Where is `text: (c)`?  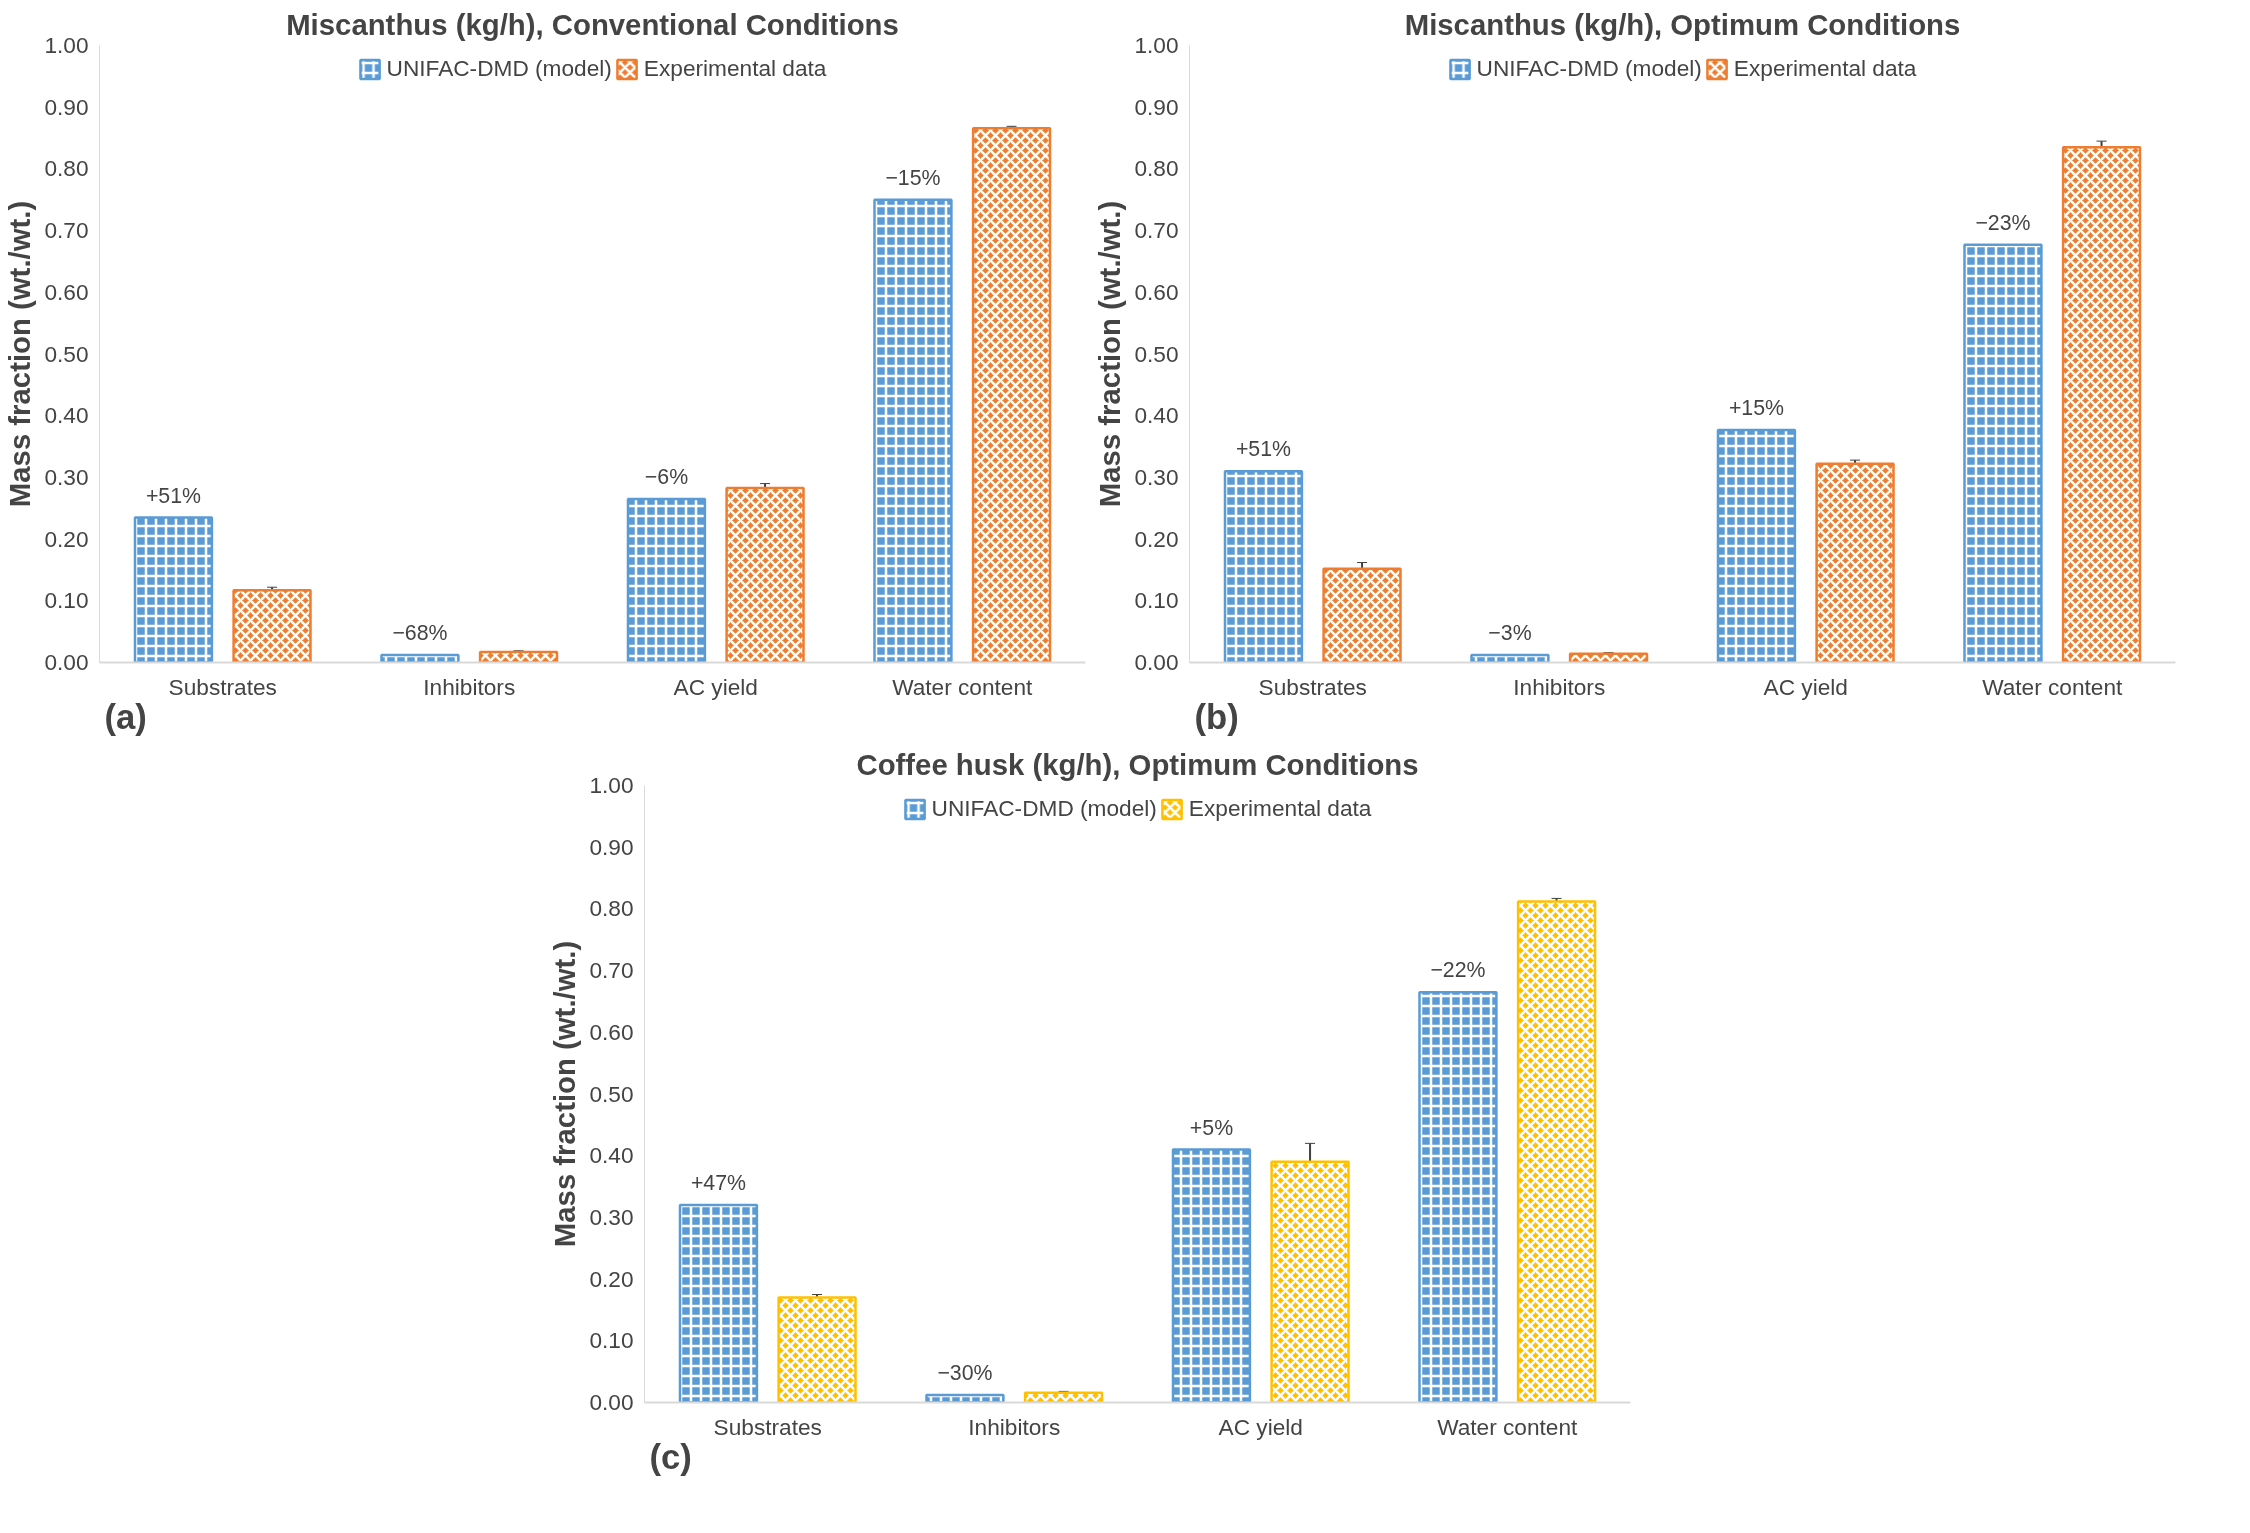 text: (c) is located at coordinates (670, 1456).